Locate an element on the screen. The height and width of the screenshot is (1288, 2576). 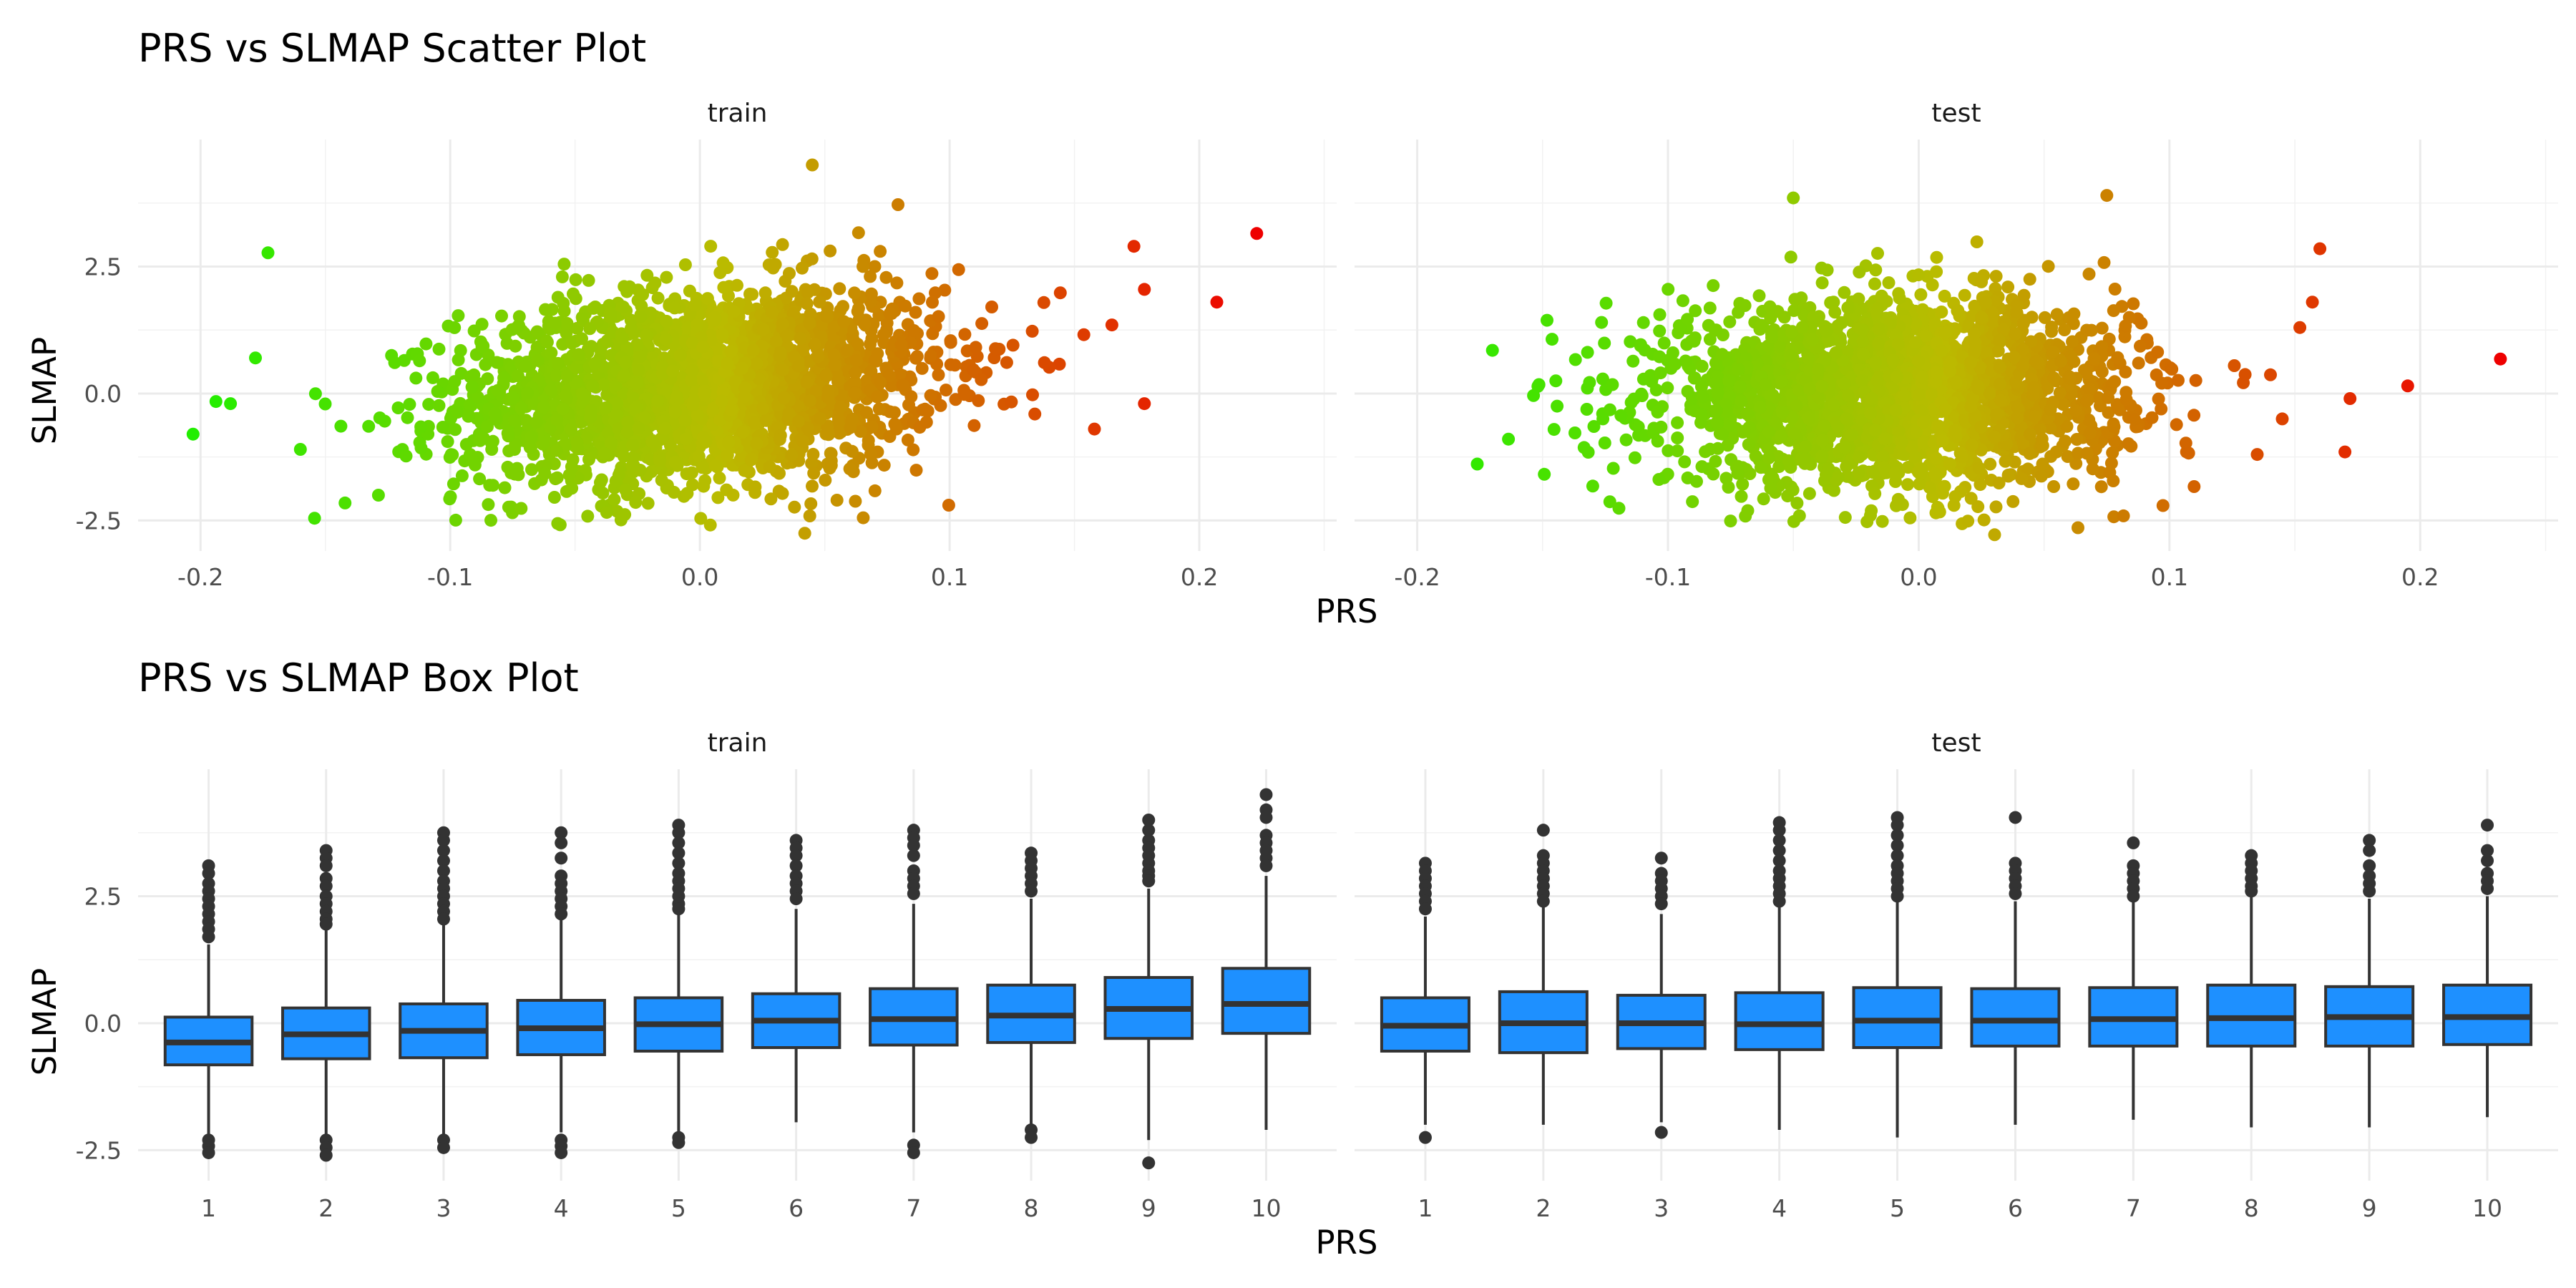
scatter-plot-title: PRS vs SLMAP Scatter Plot is located at coordinates (392, 48).